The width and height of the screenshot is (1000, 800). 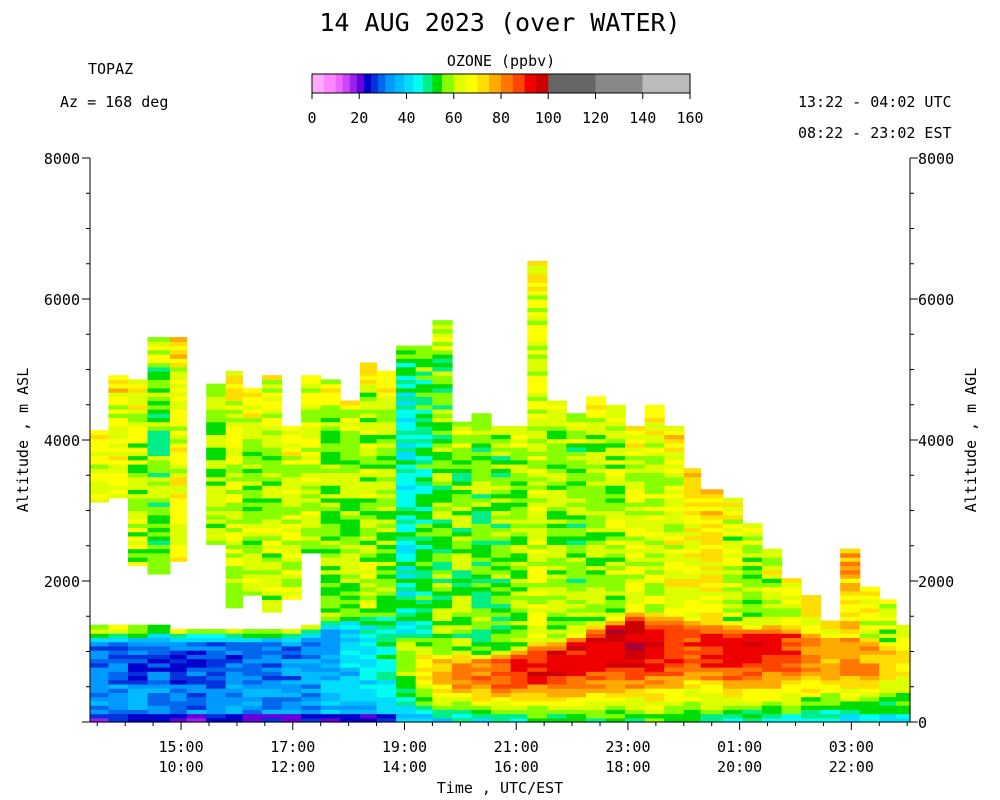 What do you see at coordinates (548, 118) in the screenshot?
I see `colorbar-tick-label: 100` at bounding box center [548, 118].